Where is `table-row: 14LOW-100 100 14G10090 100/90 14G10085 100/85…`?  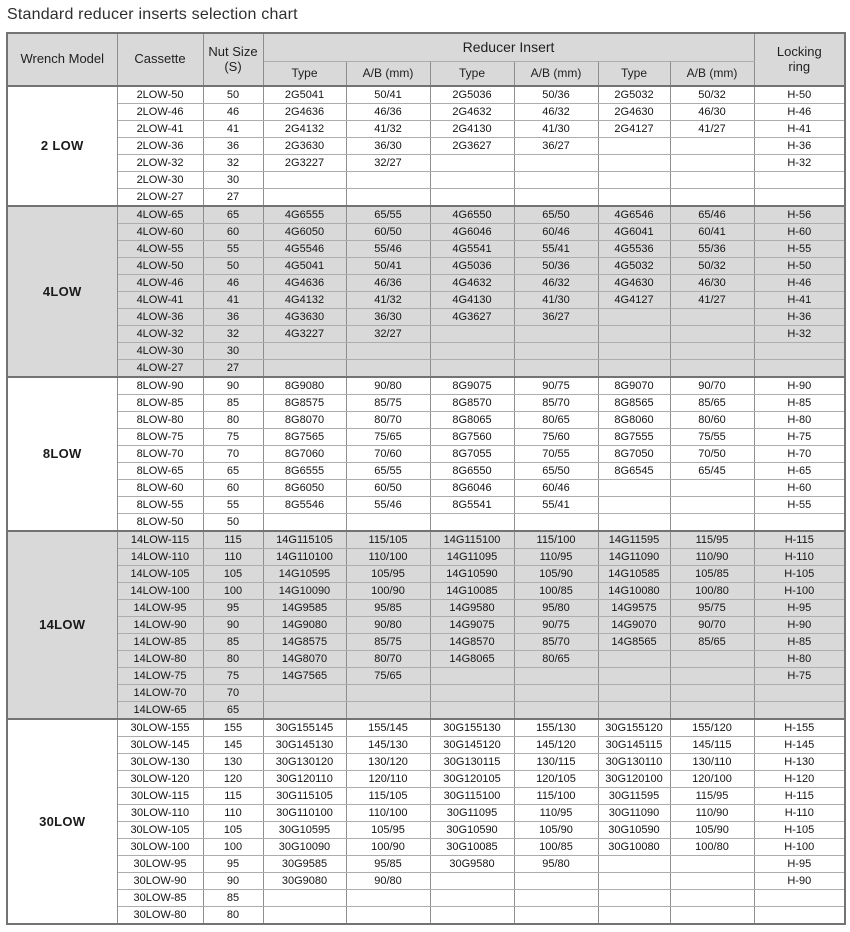
table-row: 14LOW-100 100 14G10090 100/90 14G10085 100/85… is located at coordinates (426, 591).